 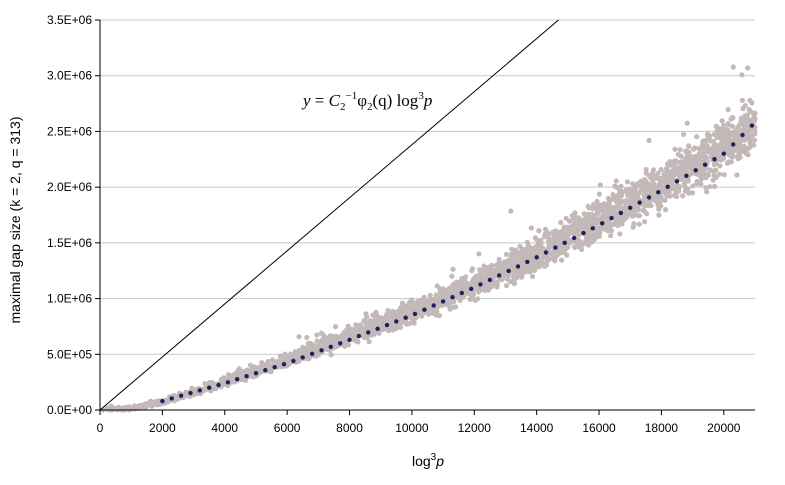 I want to click on formula-p: p, so click(x=428, y=100).